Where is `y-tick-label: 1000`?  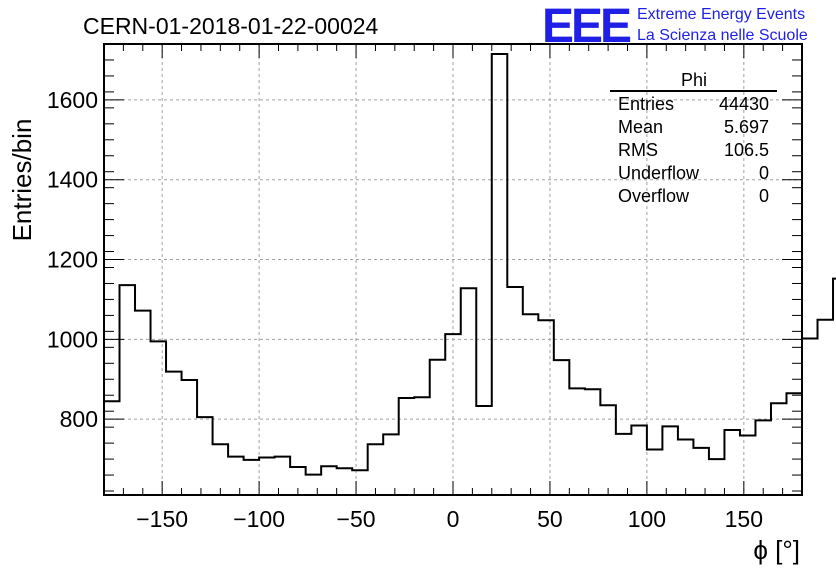
y-tick-label: 1000 is located at coordinates (72, 339).